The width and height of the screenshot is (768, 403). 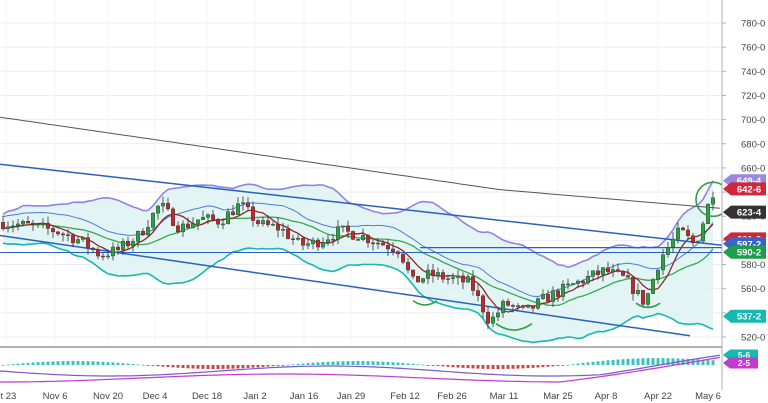 What do you see at coordinates (155, 396) in the screenshot?
I see `x-tick-label: Dec 4` at bounding box center [155, 396].